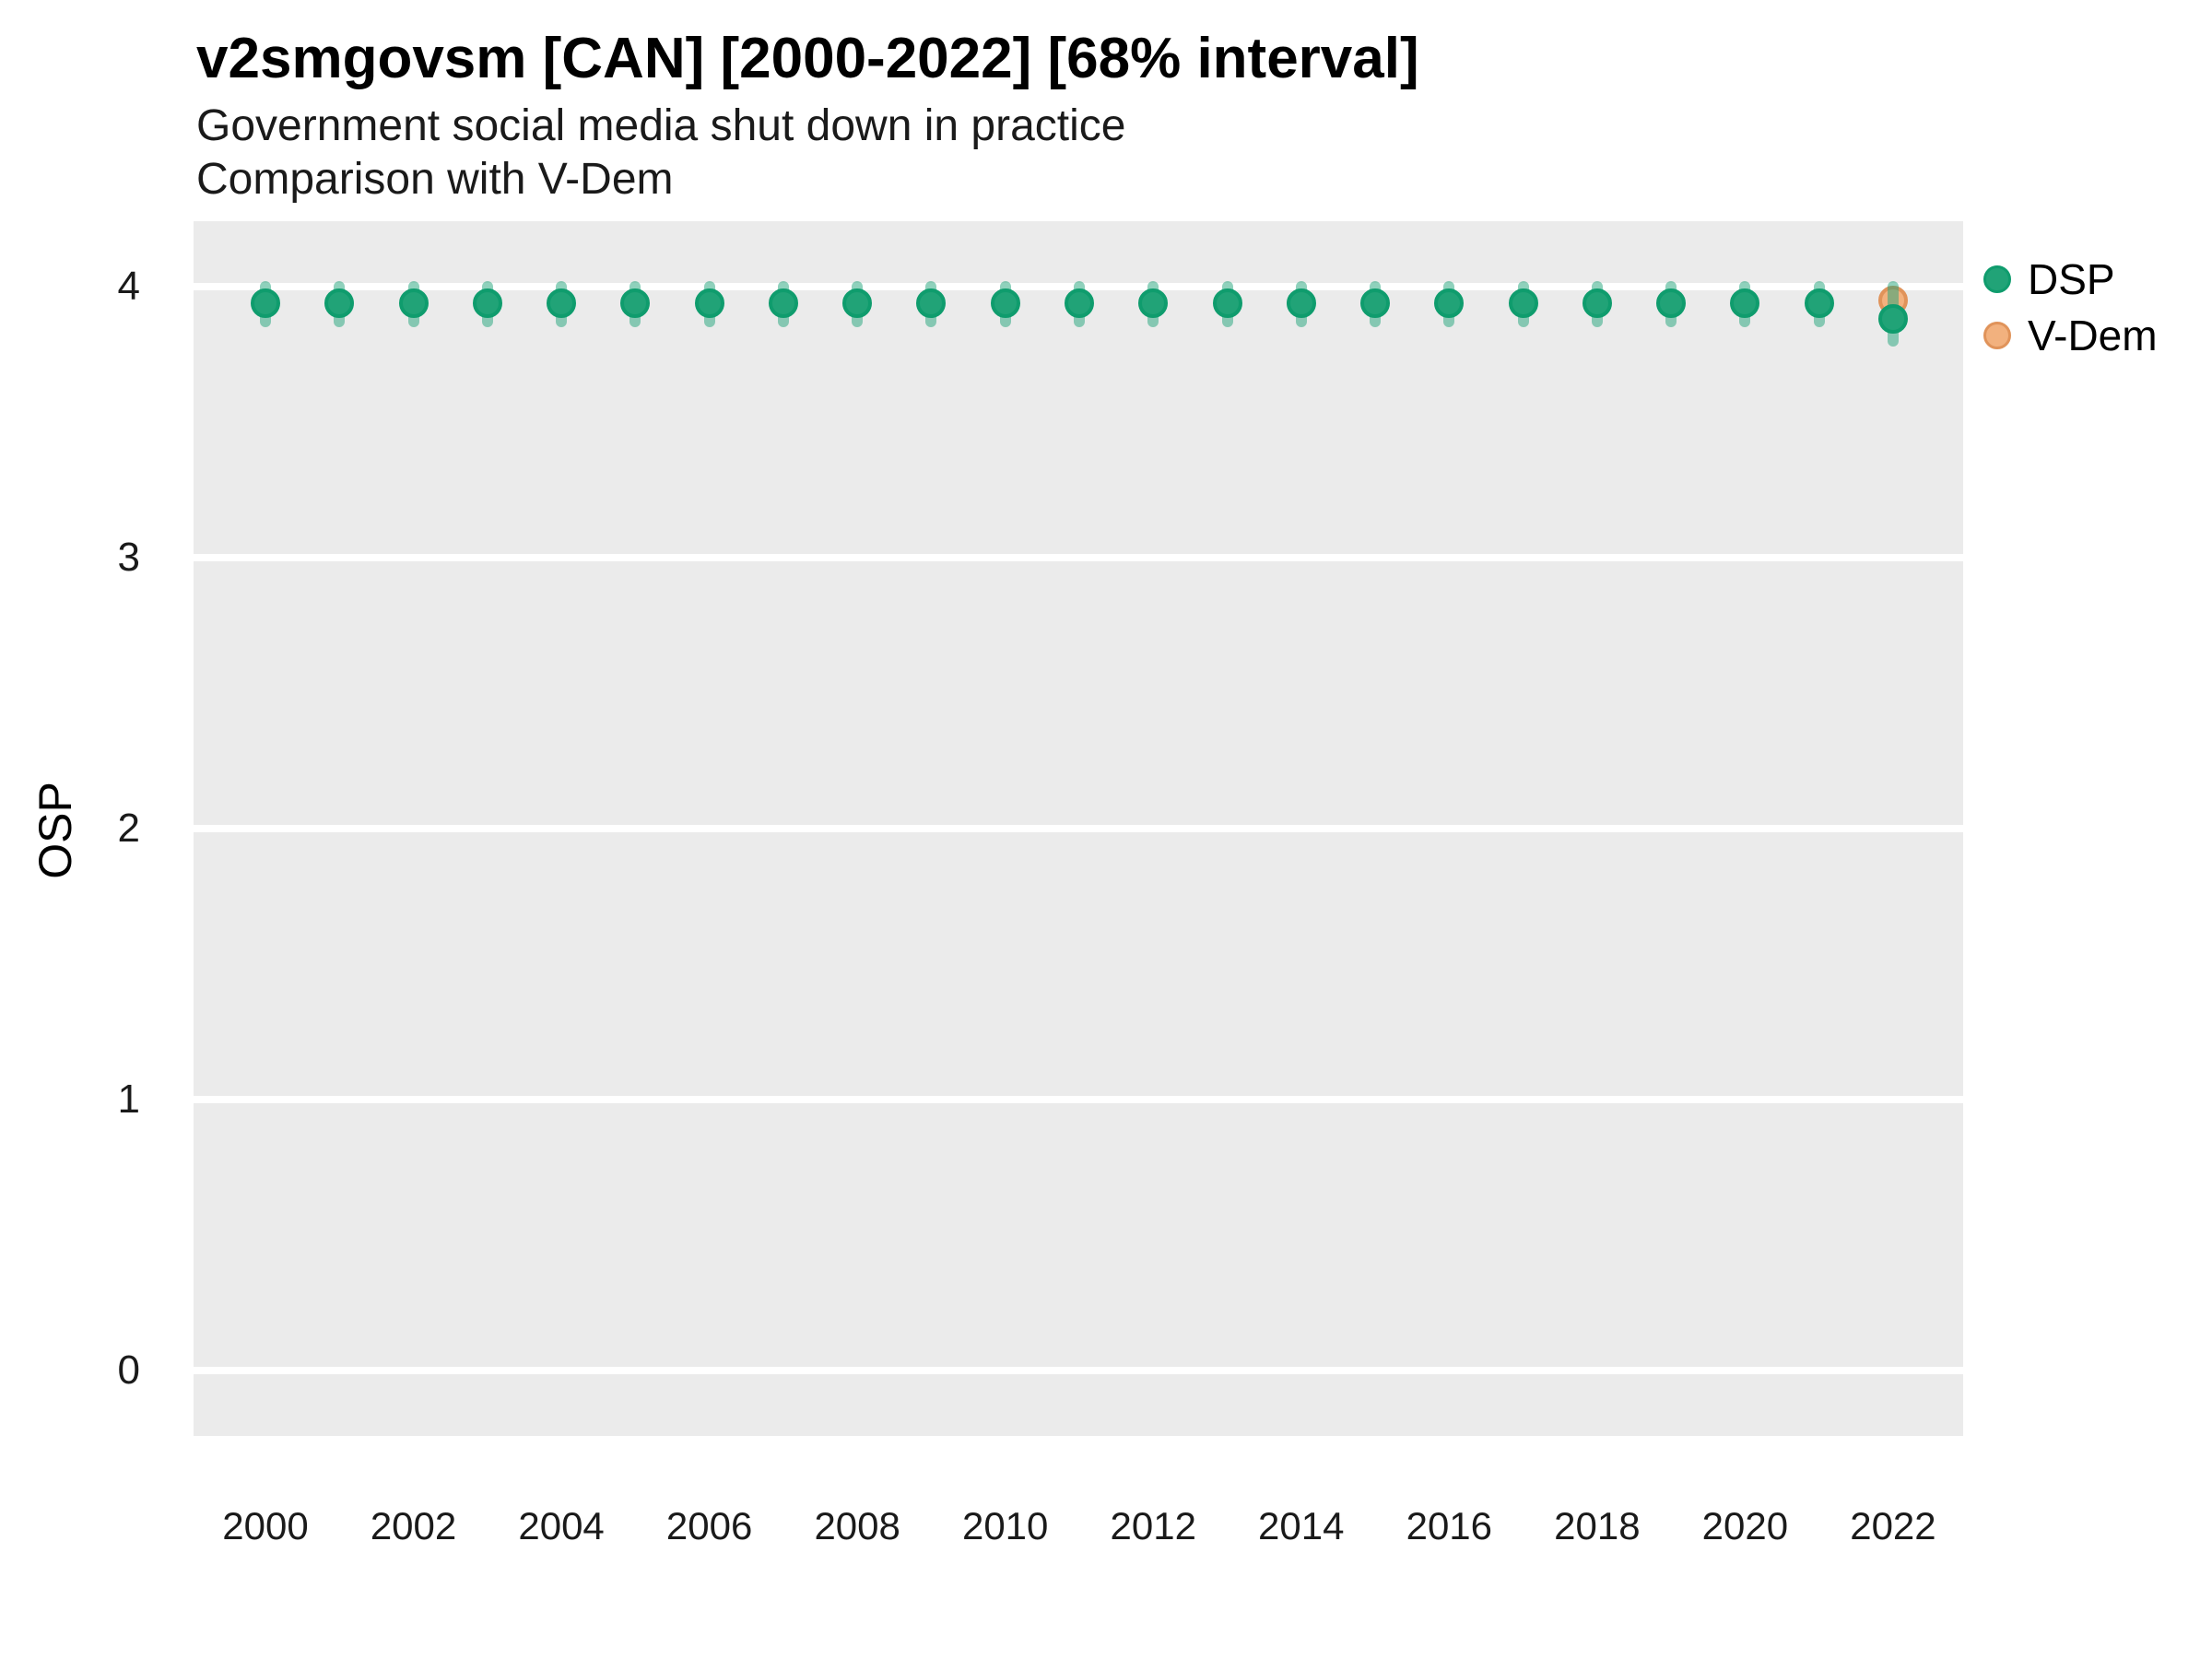 The width and height of the screenshot is (2212, 1659). I want to click on legend: DSP V-Dem, so click(2070, 307).